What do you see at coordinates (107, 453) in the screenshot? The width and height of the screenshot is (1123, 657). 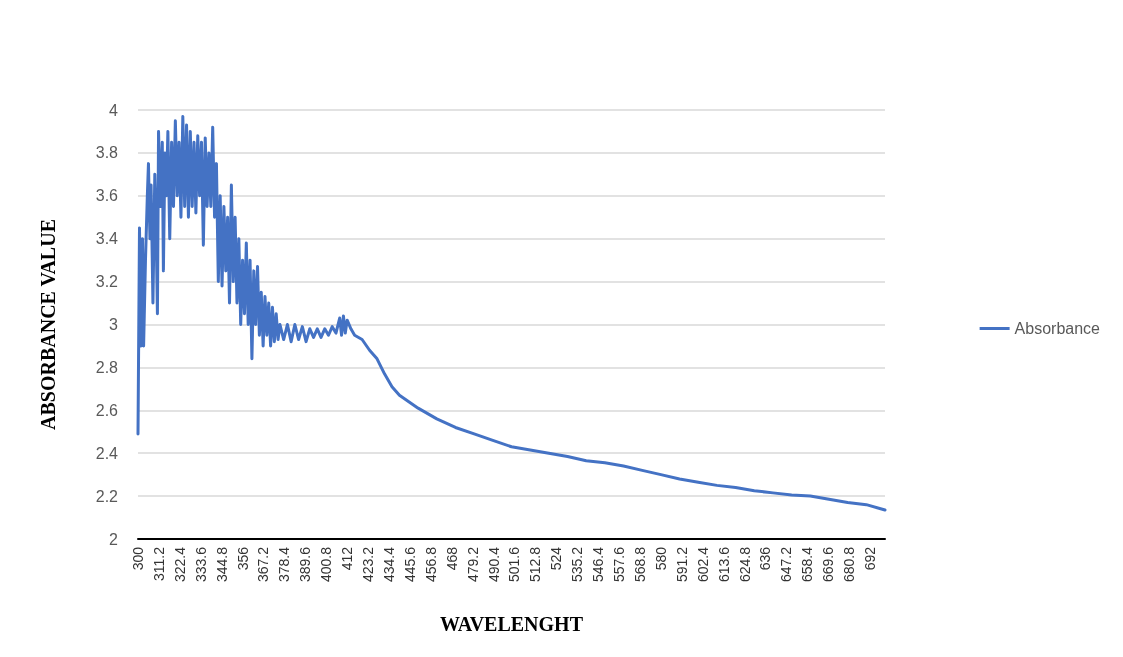 I see `y-tick-label: 2.4` at bounding box center [107, 453].